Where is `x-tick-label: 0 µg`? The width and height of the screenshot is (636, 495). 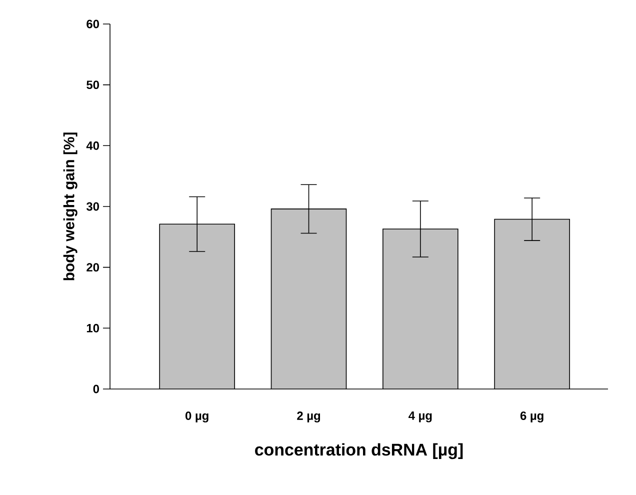 x-tick-label: 0 µg is located at coordinates (196, 417).